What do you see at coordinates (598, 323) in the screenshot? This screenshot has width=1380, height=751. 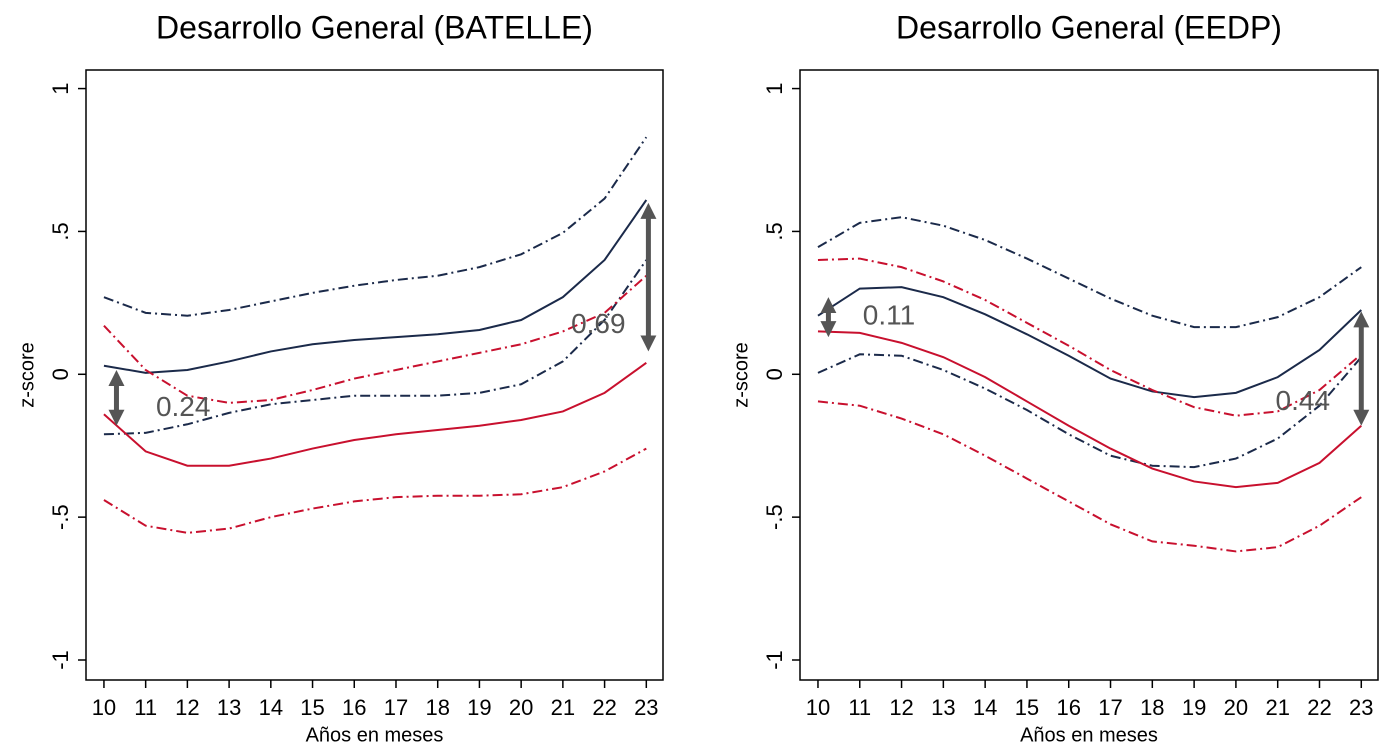 I see `annotation-label: 0.69` at bounding box center [598, 323].